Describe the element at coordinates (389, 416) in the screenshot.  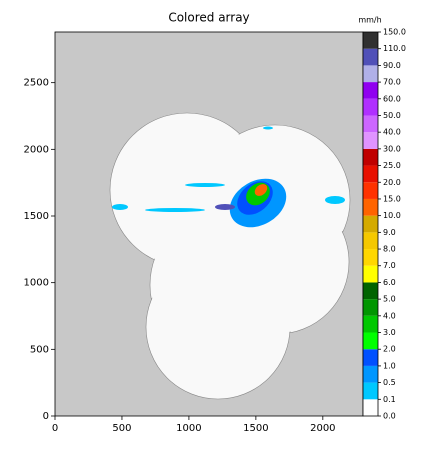
I see `colorbar-tick-label: 0.0` at that location.